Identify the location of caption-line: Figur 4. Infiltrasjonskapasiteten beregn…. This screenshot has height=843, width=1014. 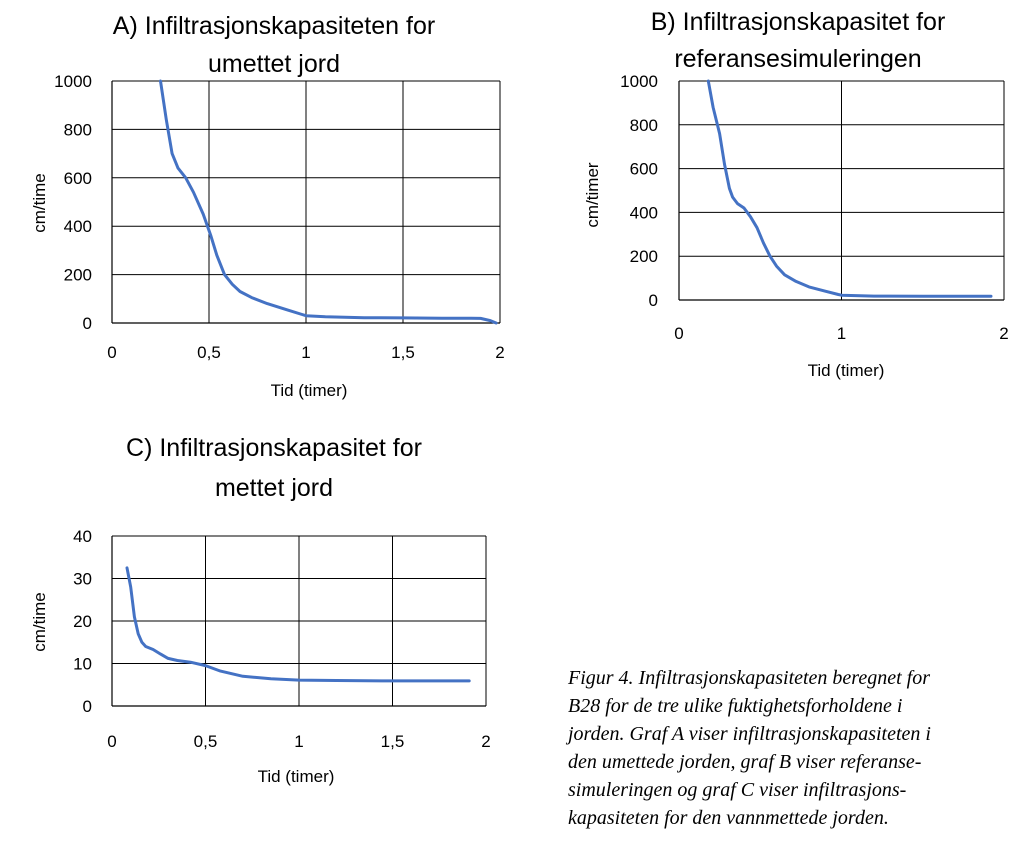
(749, 678).